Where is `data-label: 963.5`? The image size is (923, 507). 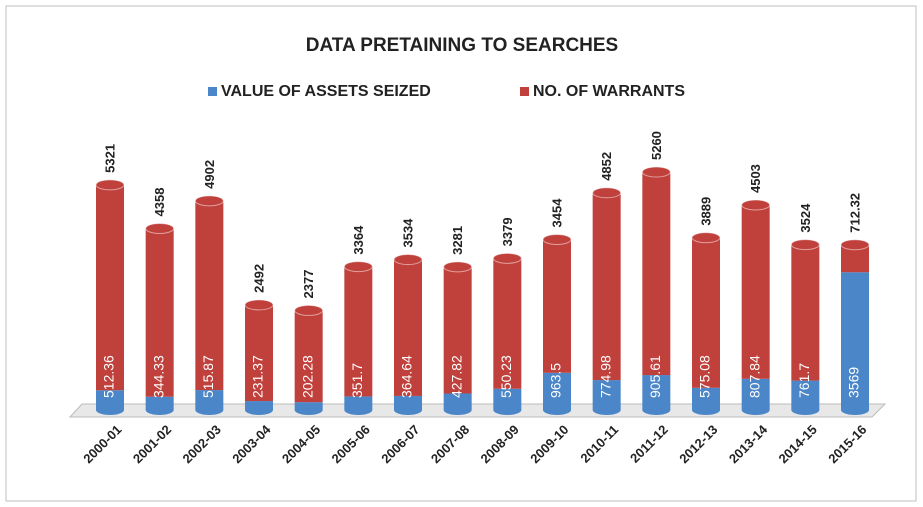
data-label: 963.5 is located at coordinates (556, 380).